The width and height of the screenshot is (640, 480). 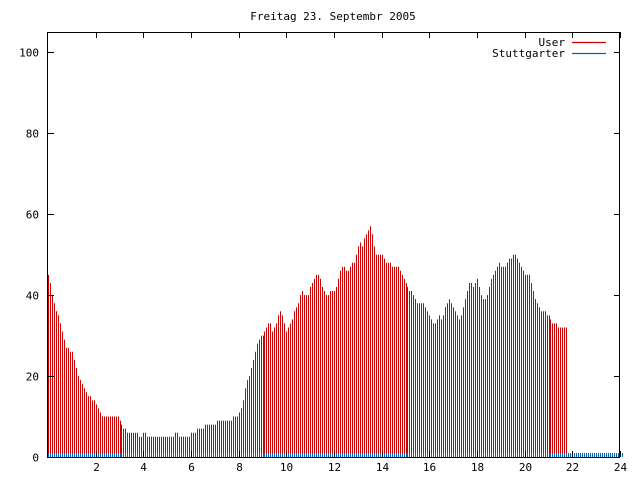 What do you see at coordinates (32, 377) in the screenshot?
I see `y-tick-label: 20` at bounding box center [32, 377].